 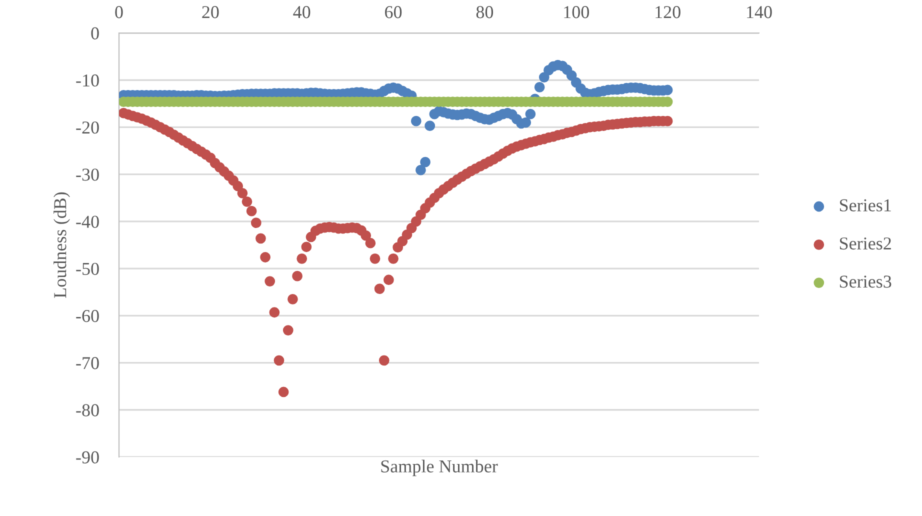 I want to click on y-tick-label: -80, so click(x=87, y=410).